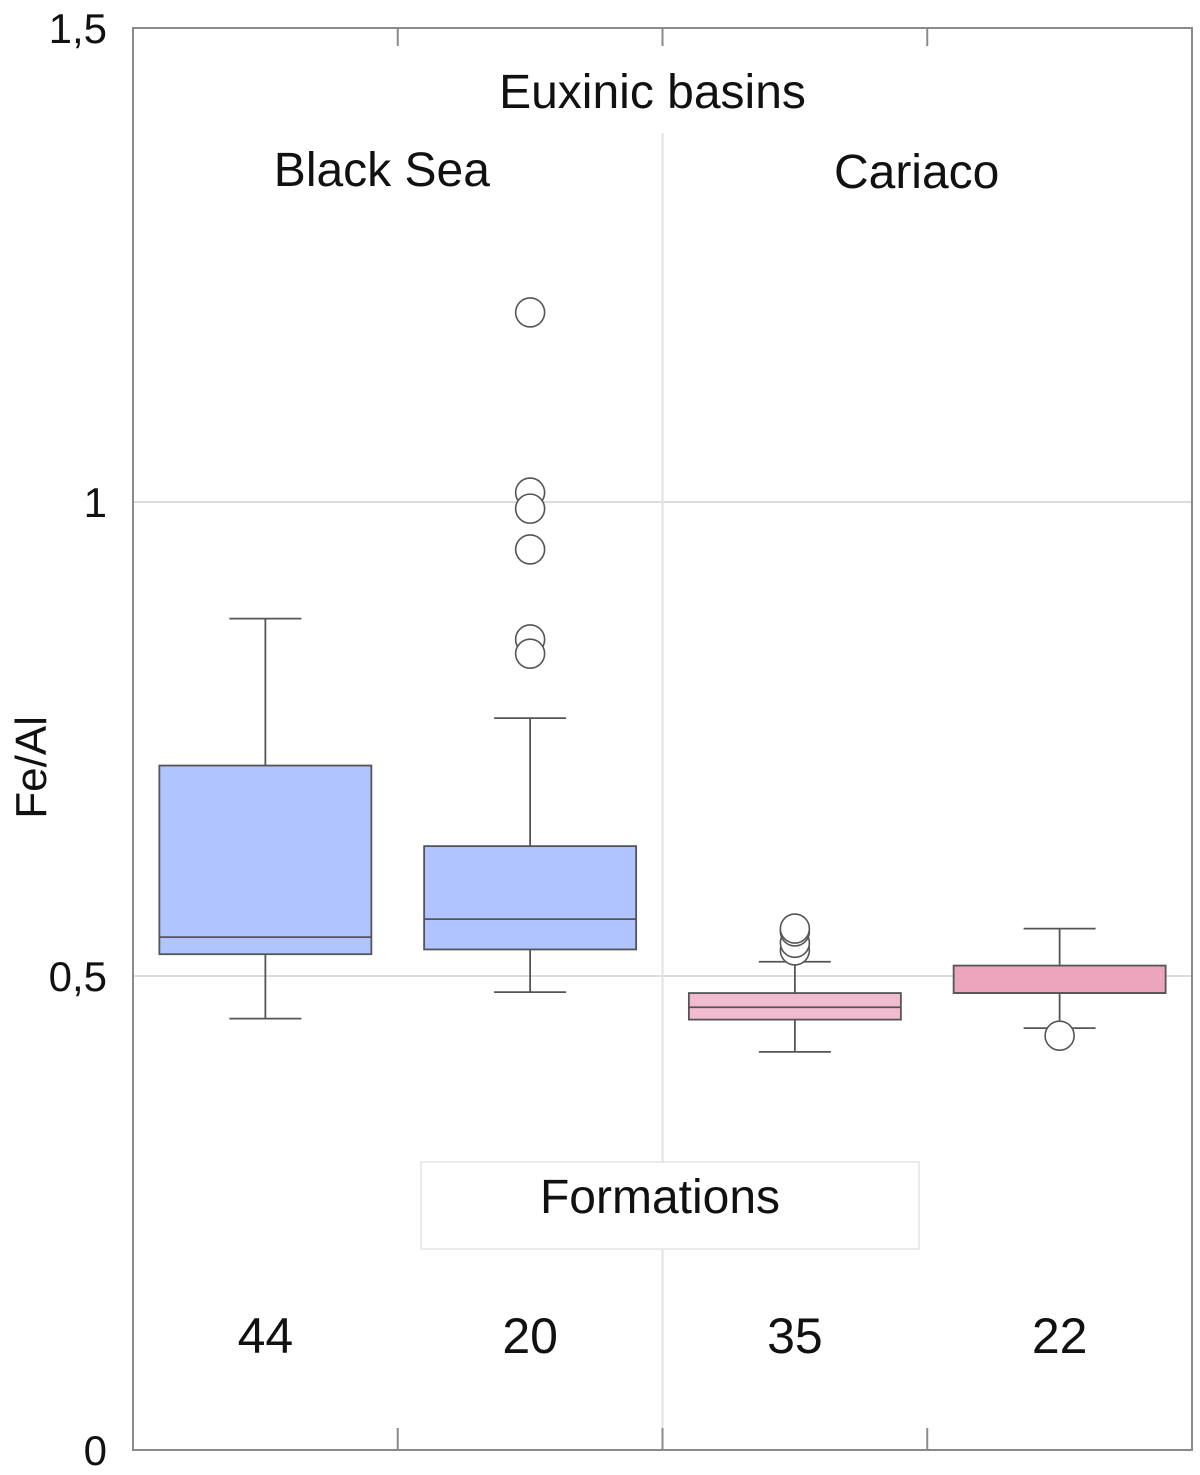 The height and width of the screenshot is (1475, 1200). I want to click on group-label-cariaco: Cariaco, so click(916, 172).